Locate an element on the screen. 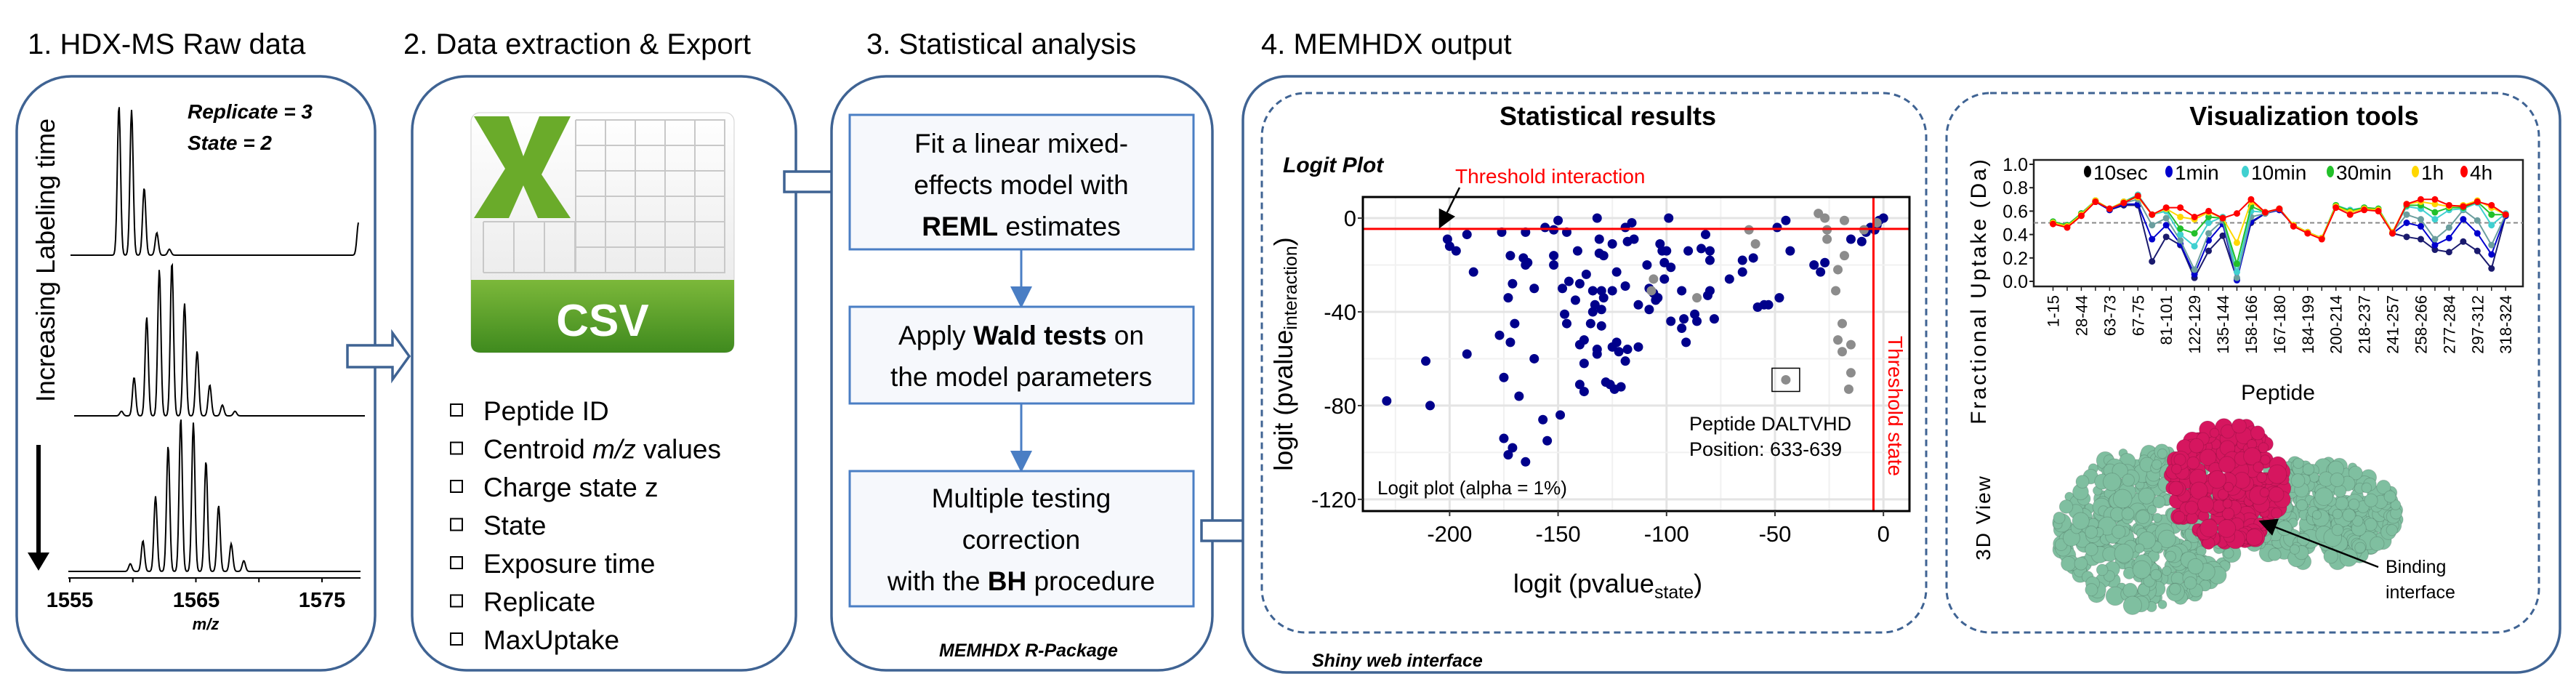  y-tick-label: 0.8 is located at coordinates (2015, 188).